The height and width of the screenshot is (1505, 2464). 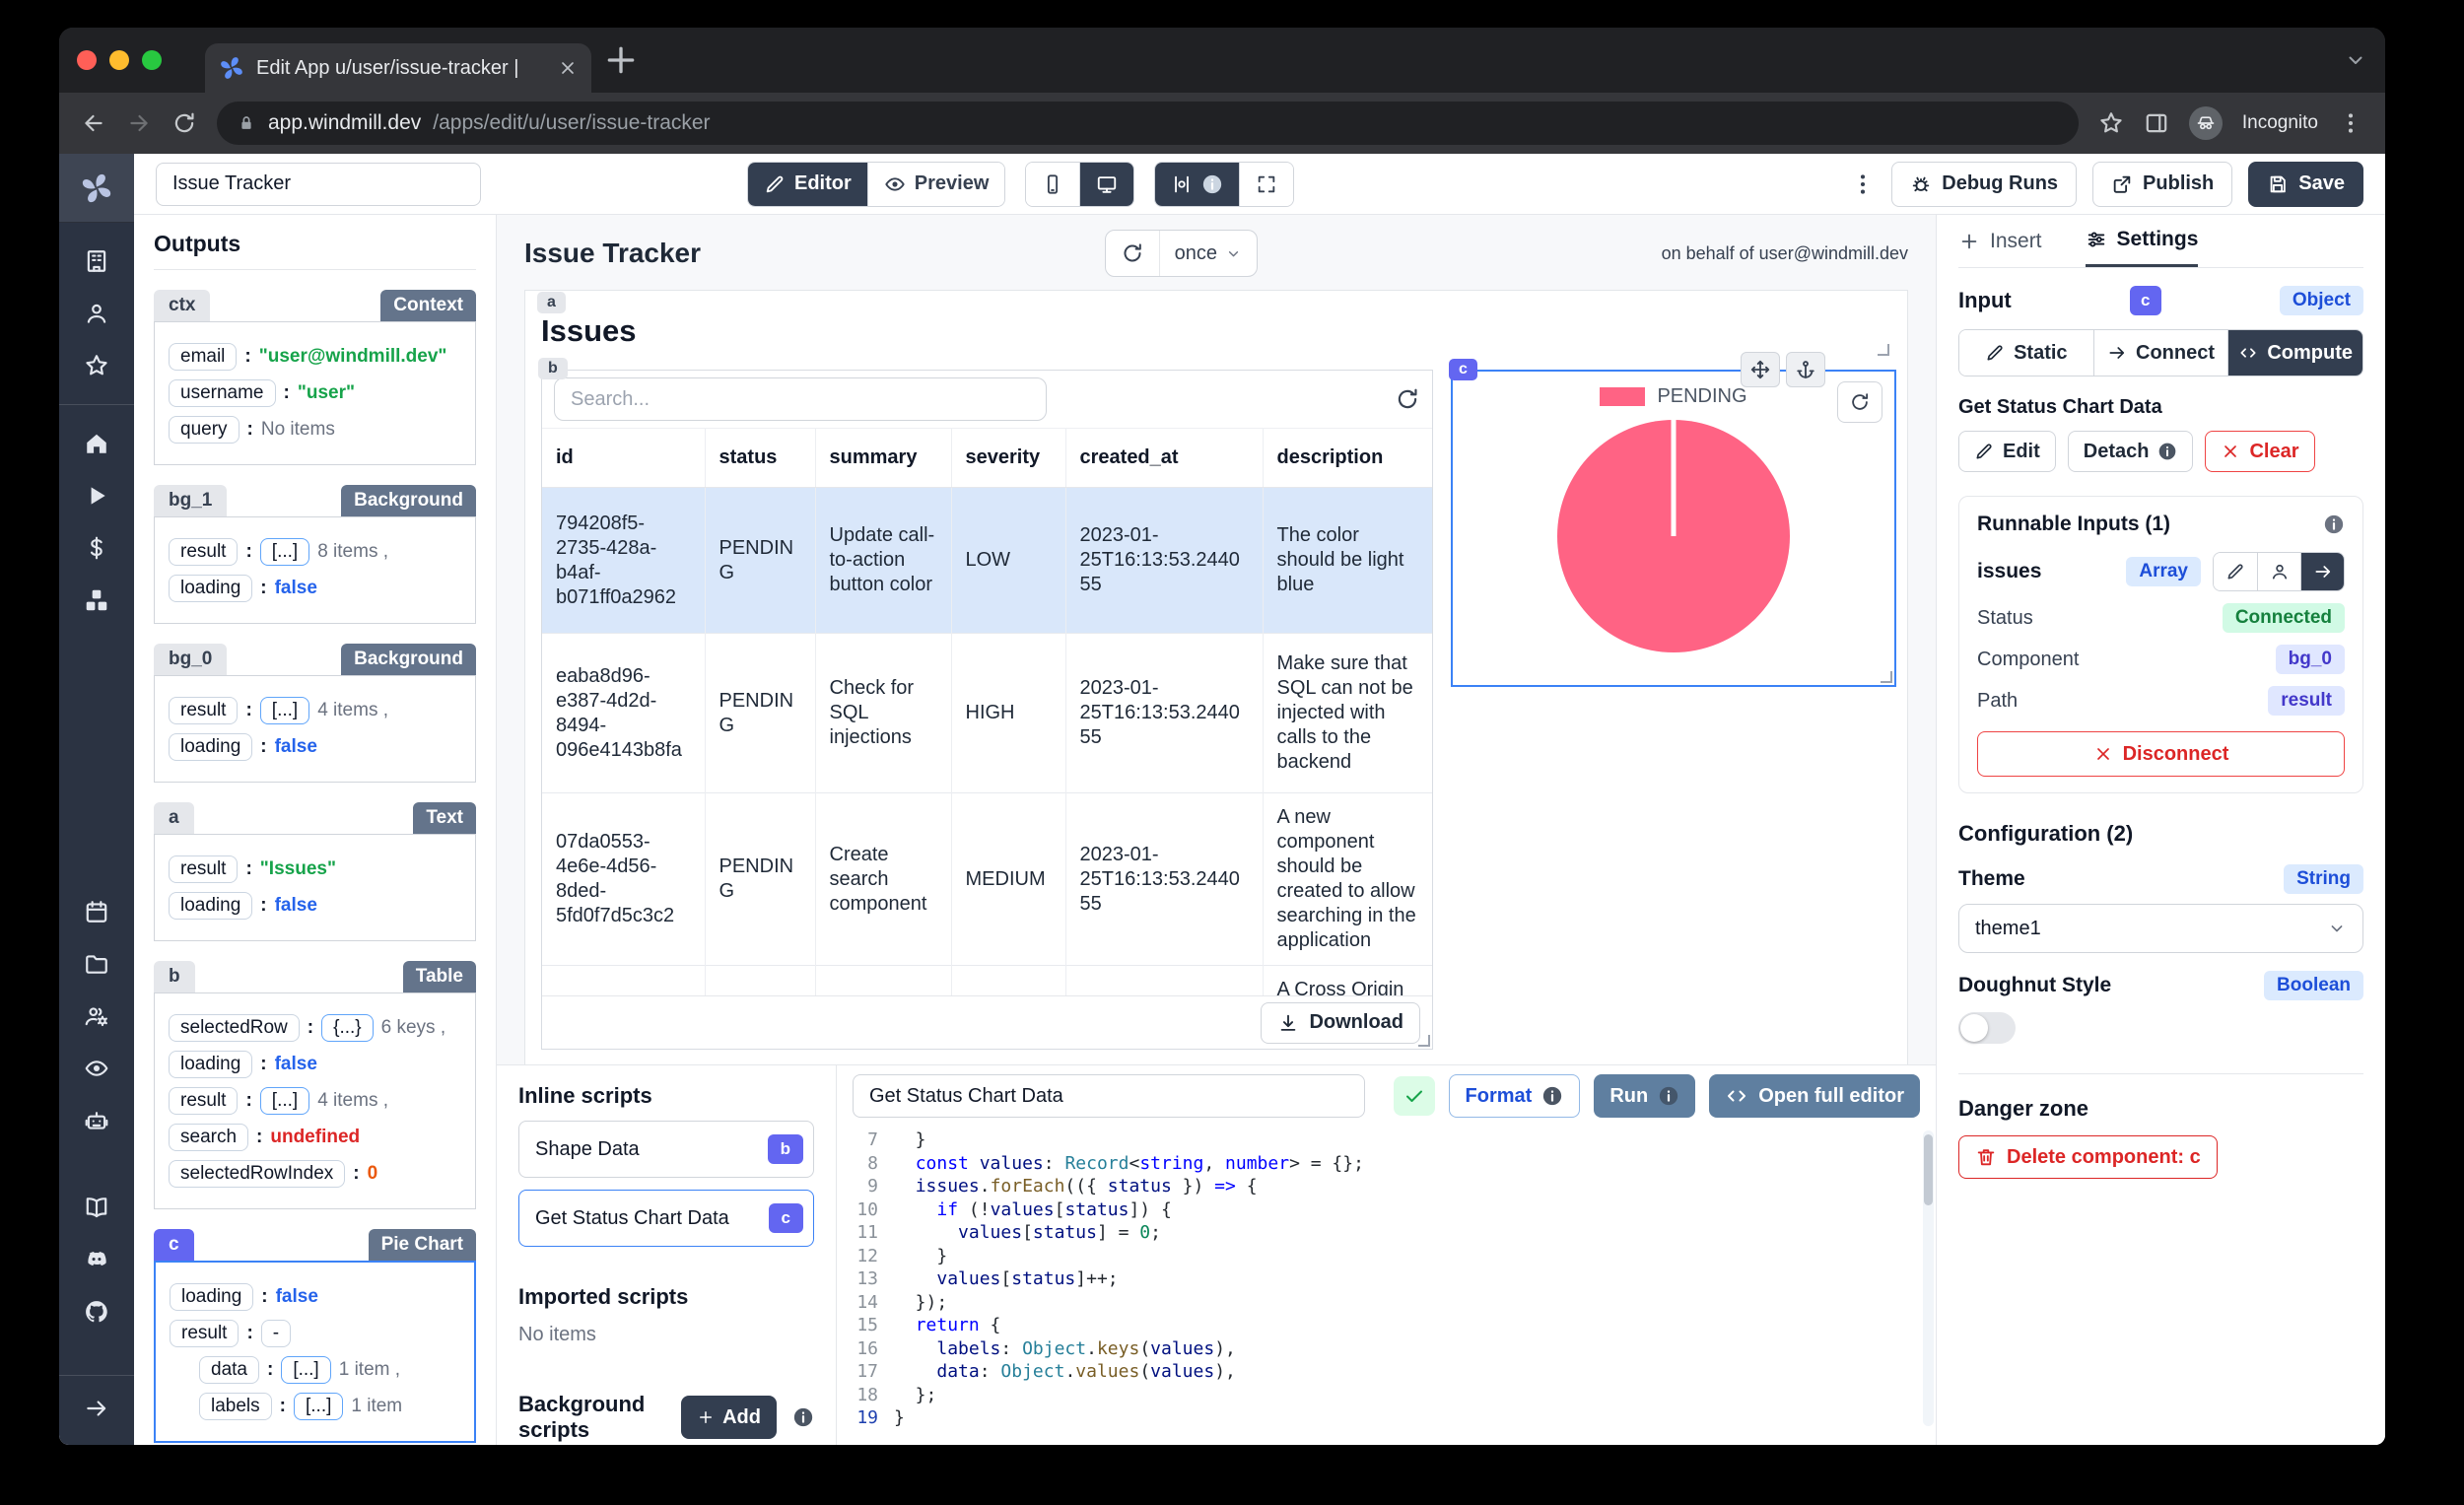 What do you see at coordinates (96, 1120) in the screenshot?
I see `robot-icon` at bounding box center [96, 1120].